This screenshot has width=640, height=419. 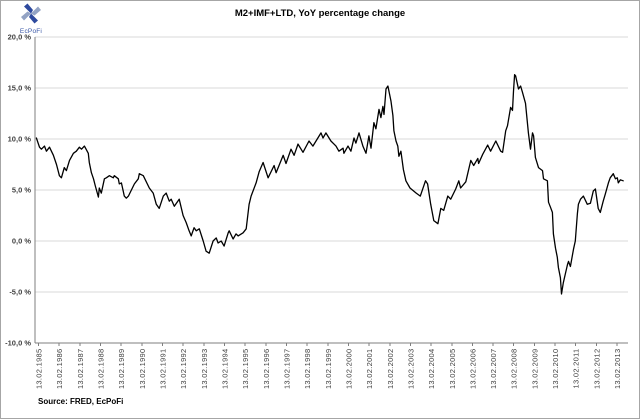 What do you see at coordinates (39, 369) in the screenshot?
I see `x-tick-label: 13.02.1985` at bounding box center [39, 369].